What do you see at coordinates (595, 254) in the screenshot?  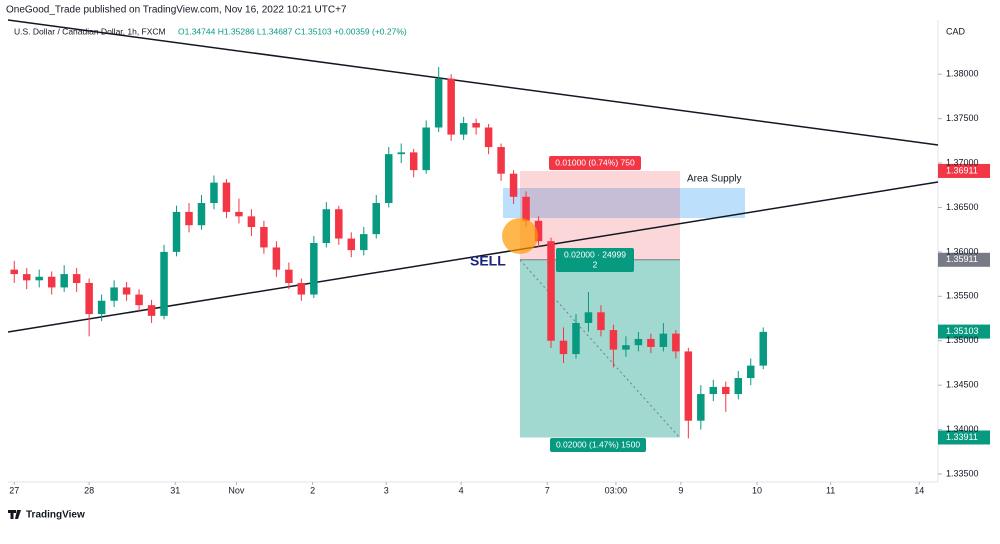 I see `entry-label: 0.02000 · 24999` at bounding box center [595, 254].